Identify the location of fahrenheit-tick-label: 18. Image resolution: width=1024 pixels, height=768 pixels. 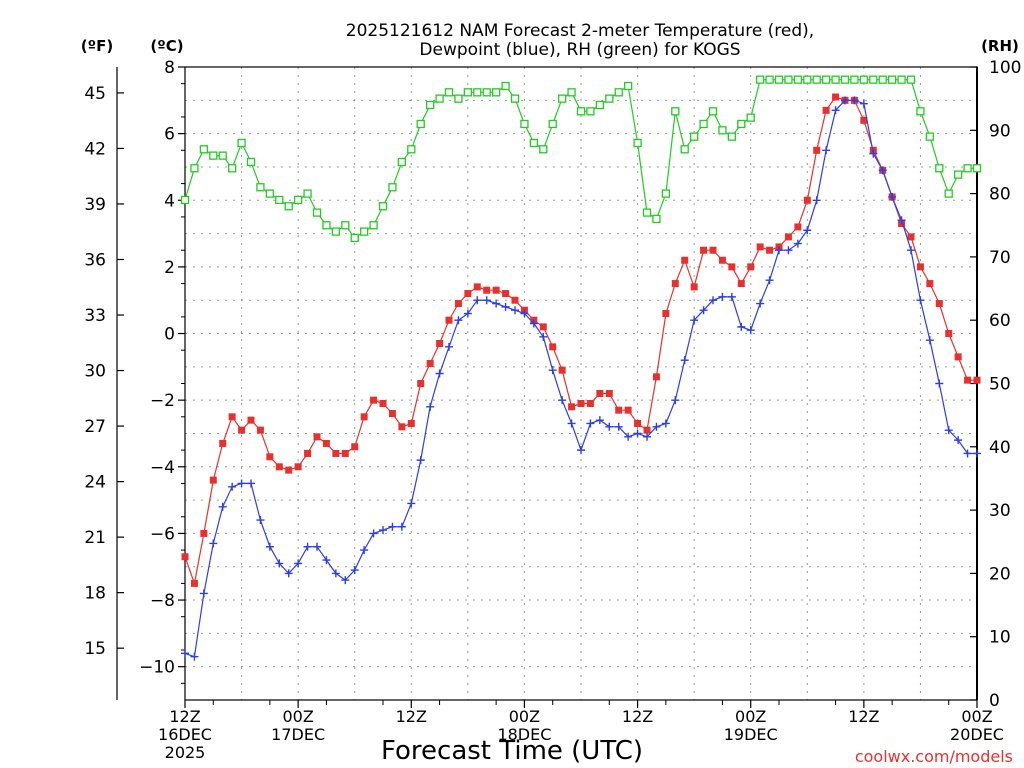
(95, 594).